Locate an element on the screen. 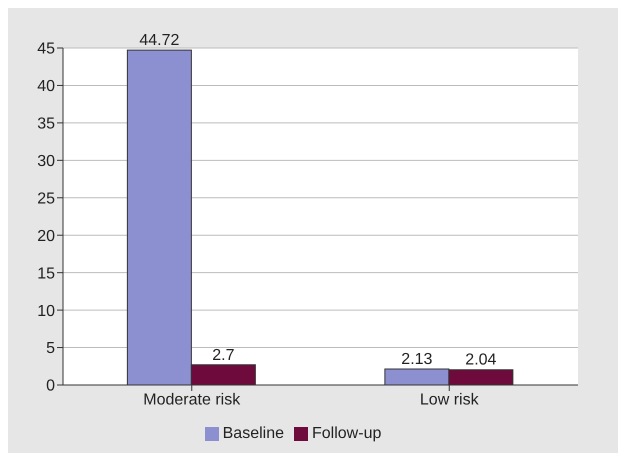 This screenshot has width=626, height=461. data-label: 2.7 is located at coordinates (223, 355).